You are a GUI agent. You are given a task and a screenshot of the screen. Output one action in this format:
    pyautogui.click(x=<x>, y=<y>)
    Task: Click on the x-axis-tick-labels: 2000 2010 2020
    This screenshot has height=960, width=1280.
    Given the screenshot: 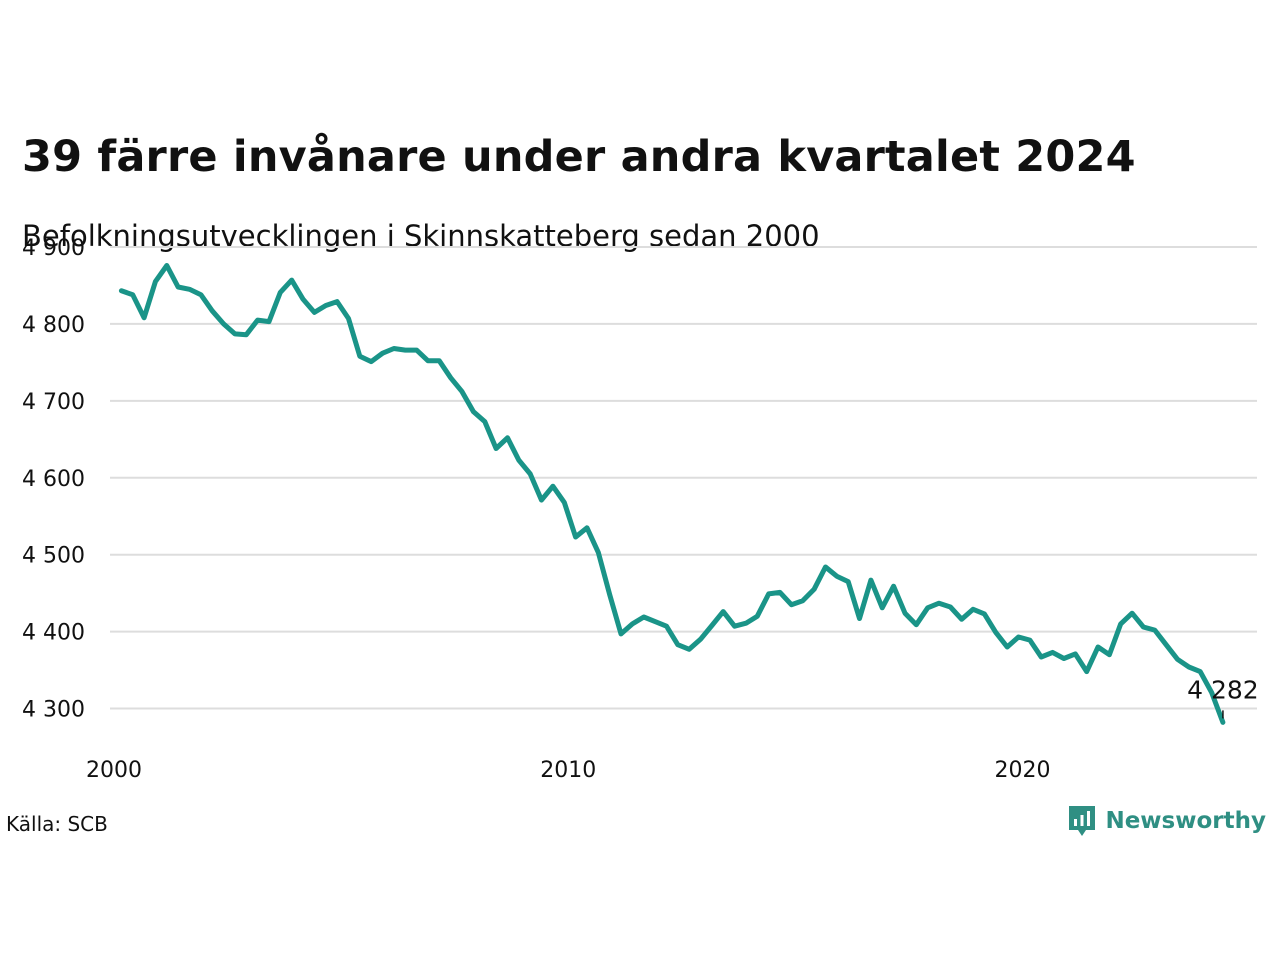 What is the action you would take?
    pyautogui.click(x=568, y=770)
    